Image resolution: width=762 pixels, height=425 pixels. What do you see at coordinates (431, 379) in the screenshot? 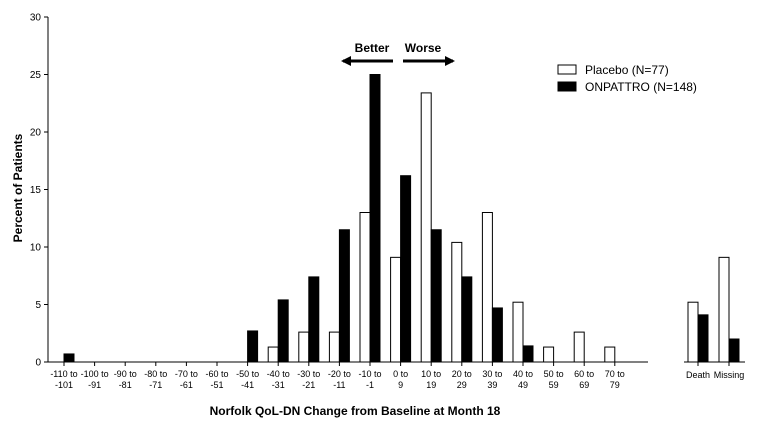
I see `x-tick-label: 10 to 19` at bounding box center [431, 379].